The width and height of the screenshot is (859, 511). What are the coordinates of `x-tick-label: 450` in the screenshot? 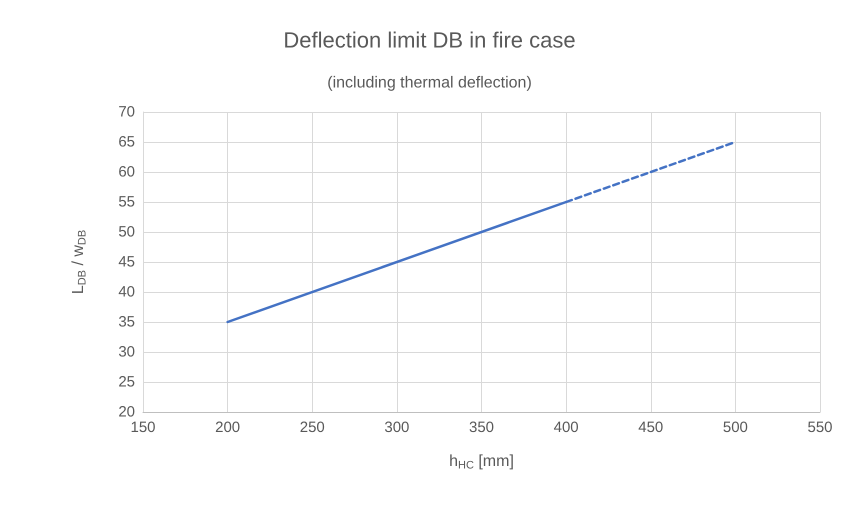 It's located at (651, 427).